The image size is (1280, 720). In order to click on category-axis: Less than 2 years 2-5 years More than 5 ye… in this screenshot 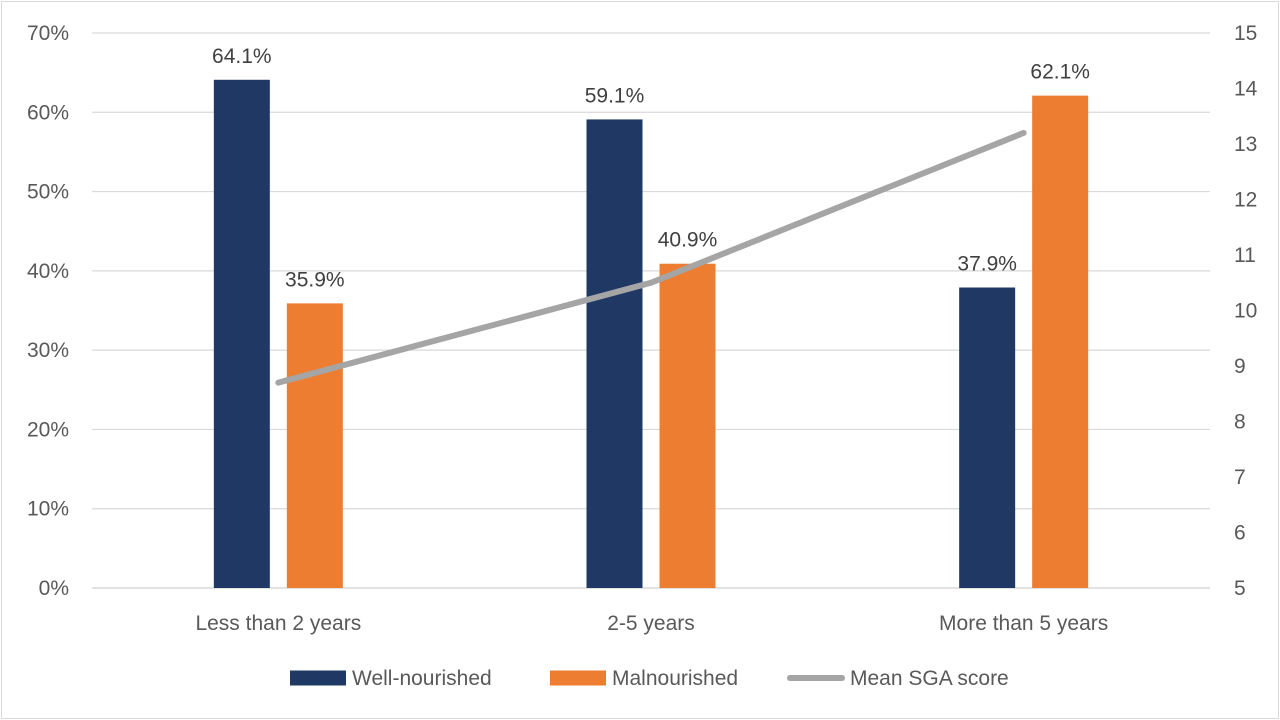, I will do `click(651, 623)`.